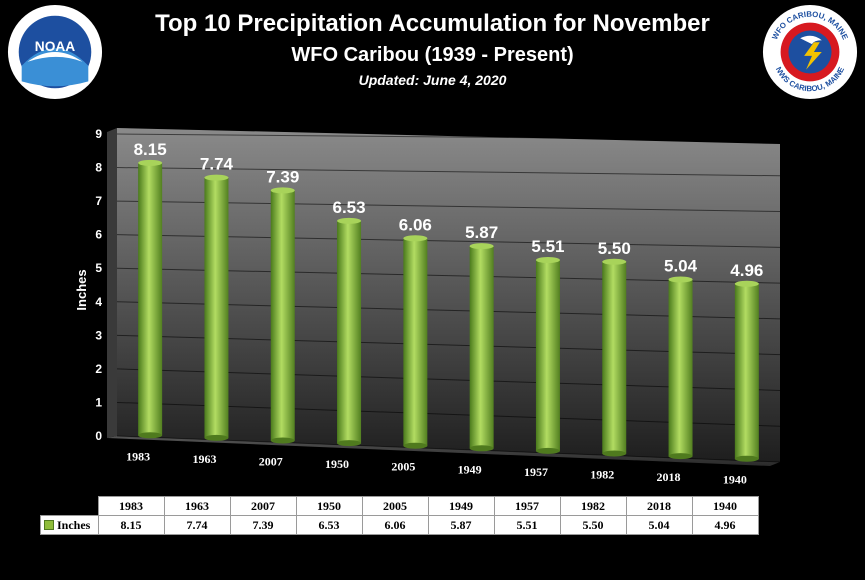  I want to click on data-table-value: 5.51, so click(527, 525).